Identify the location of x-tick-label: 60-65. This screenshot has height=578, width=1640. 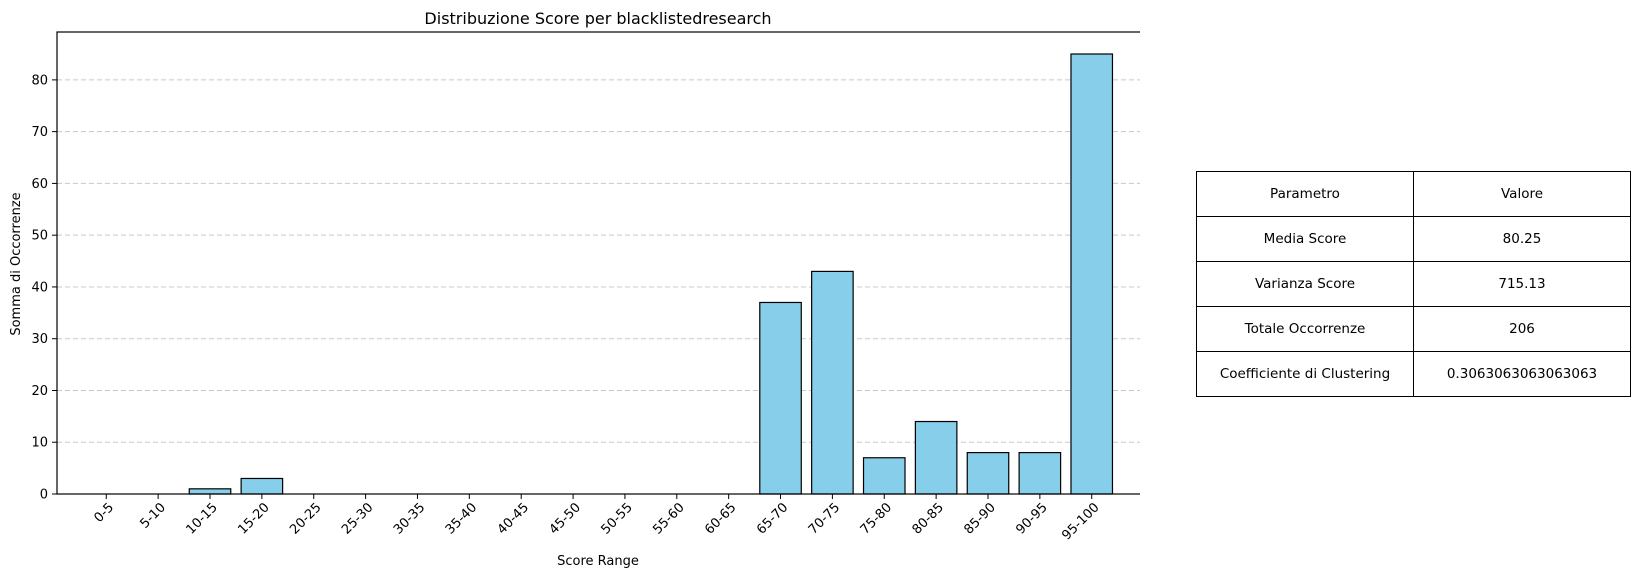
(720, 518).